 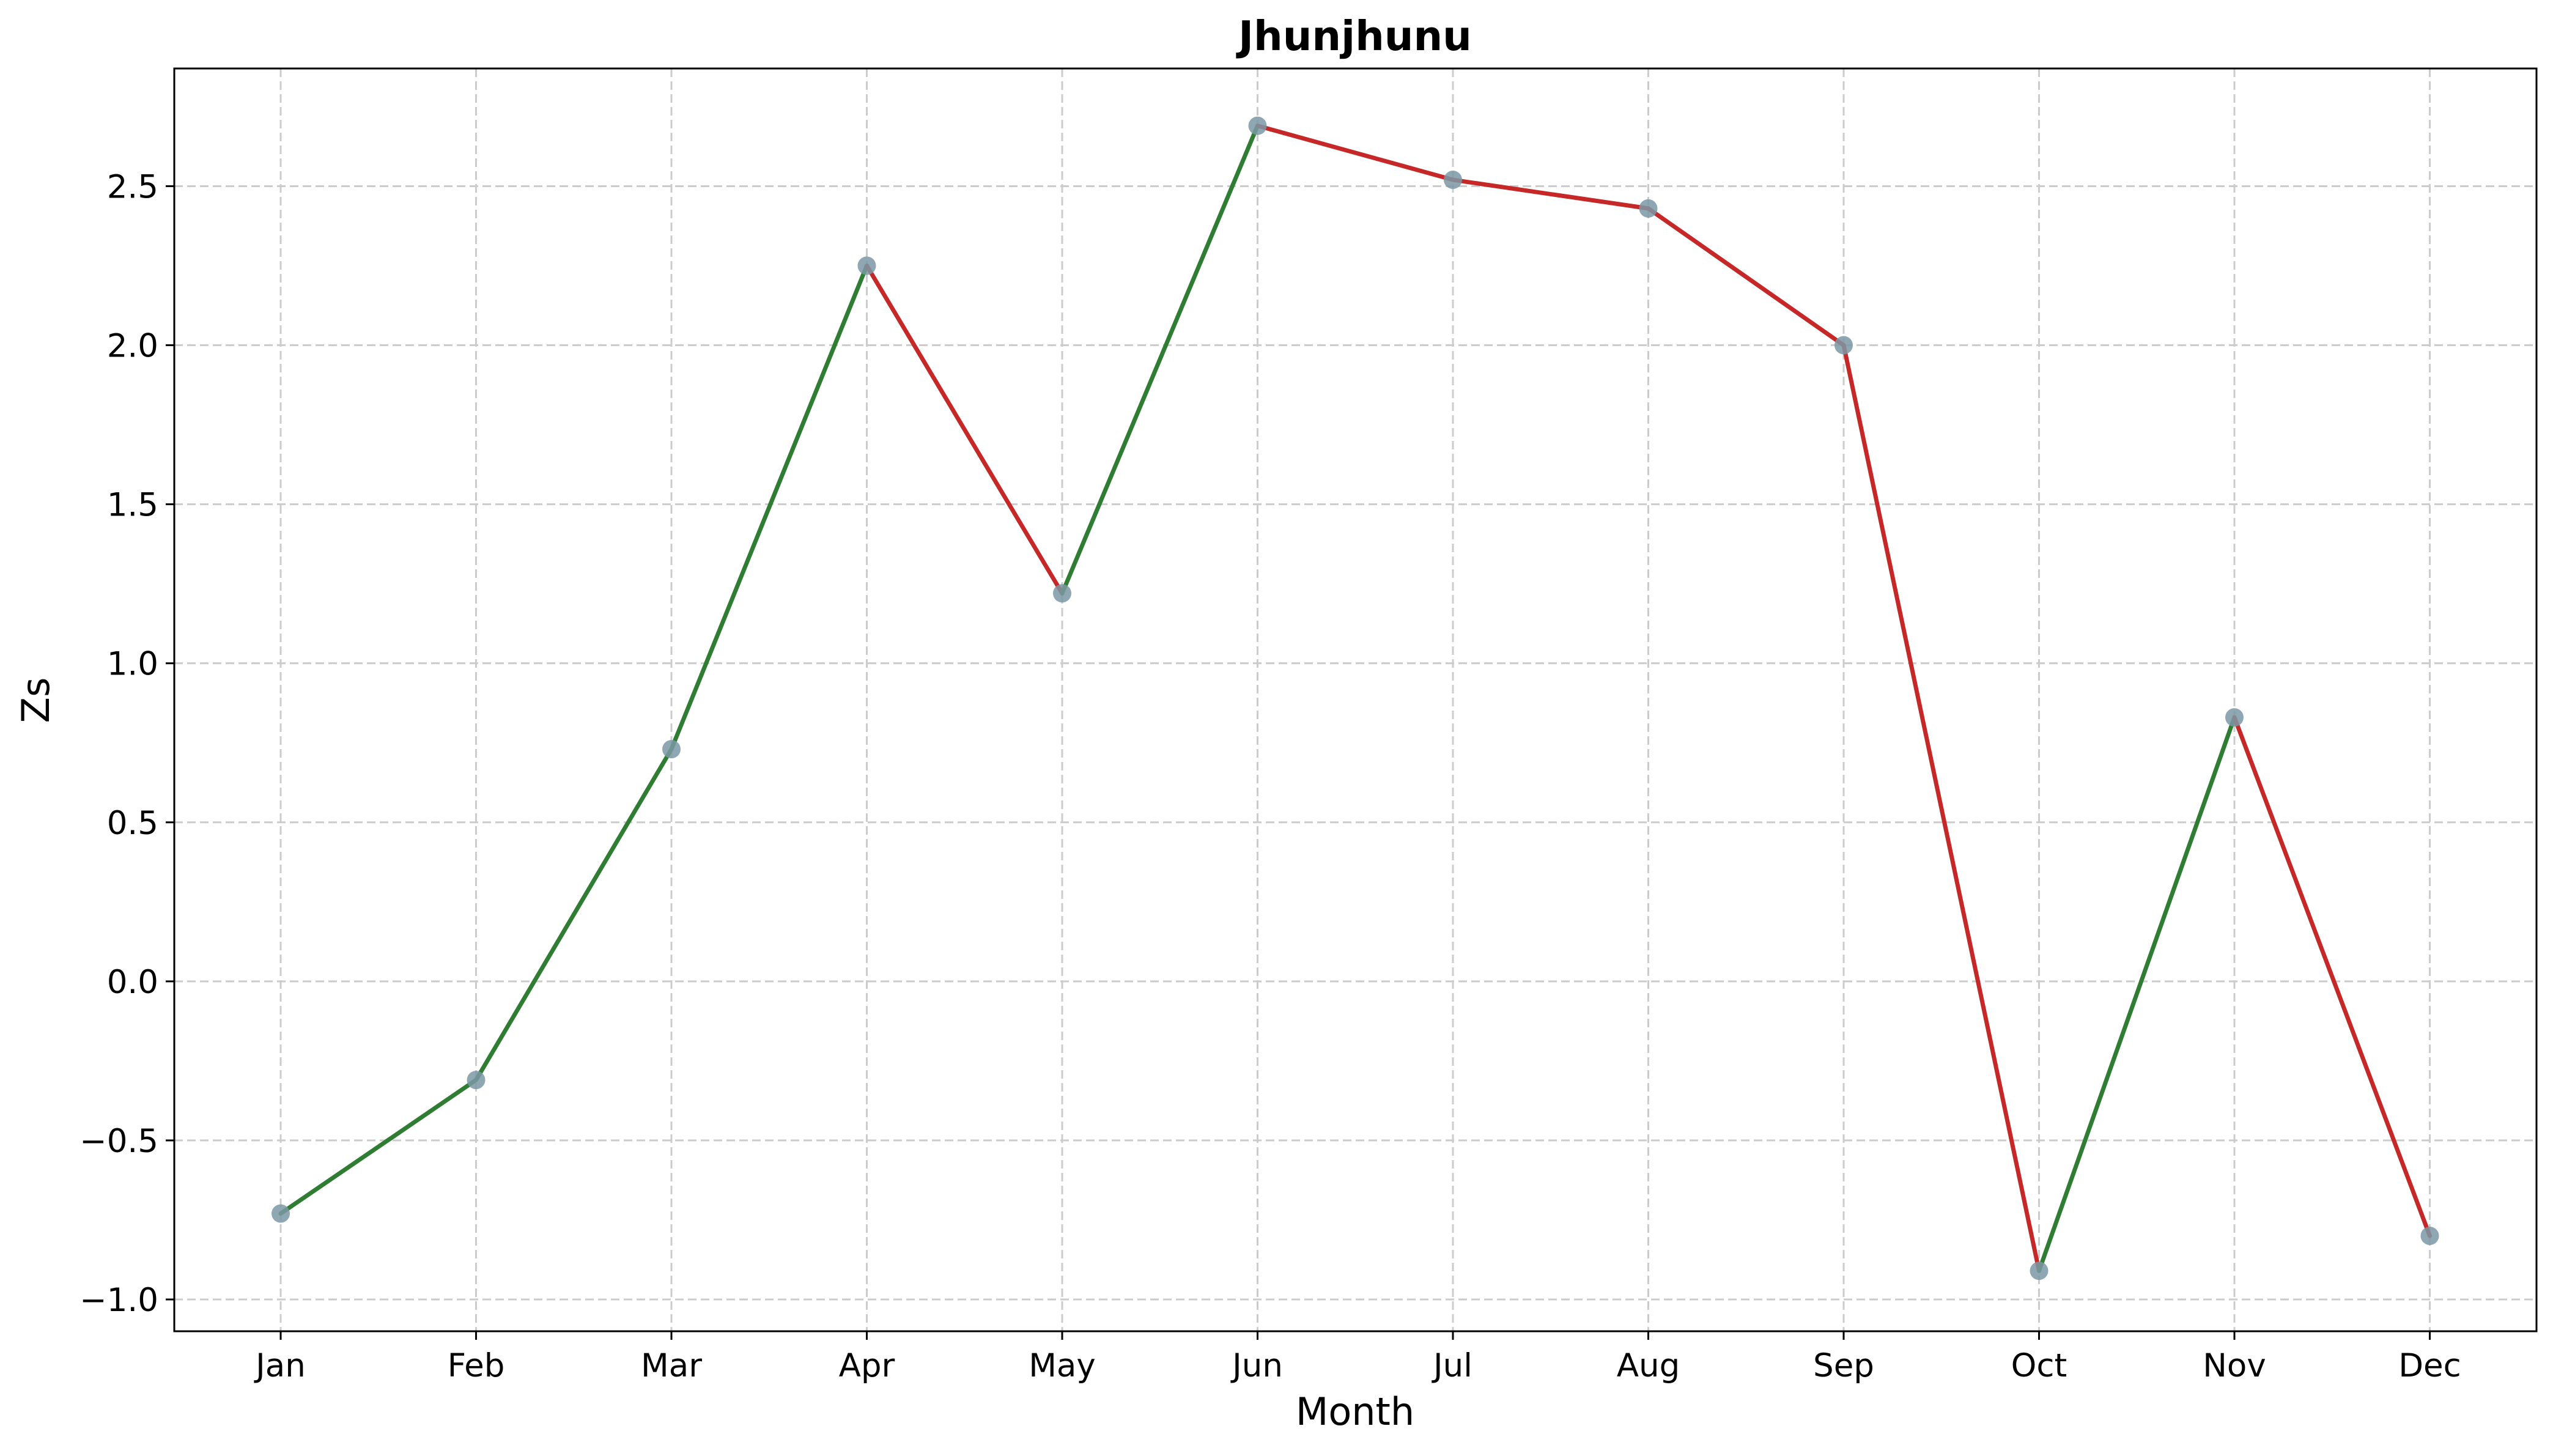 I want to click on y-tick-label: 0.0, so click(x=132, y=982).